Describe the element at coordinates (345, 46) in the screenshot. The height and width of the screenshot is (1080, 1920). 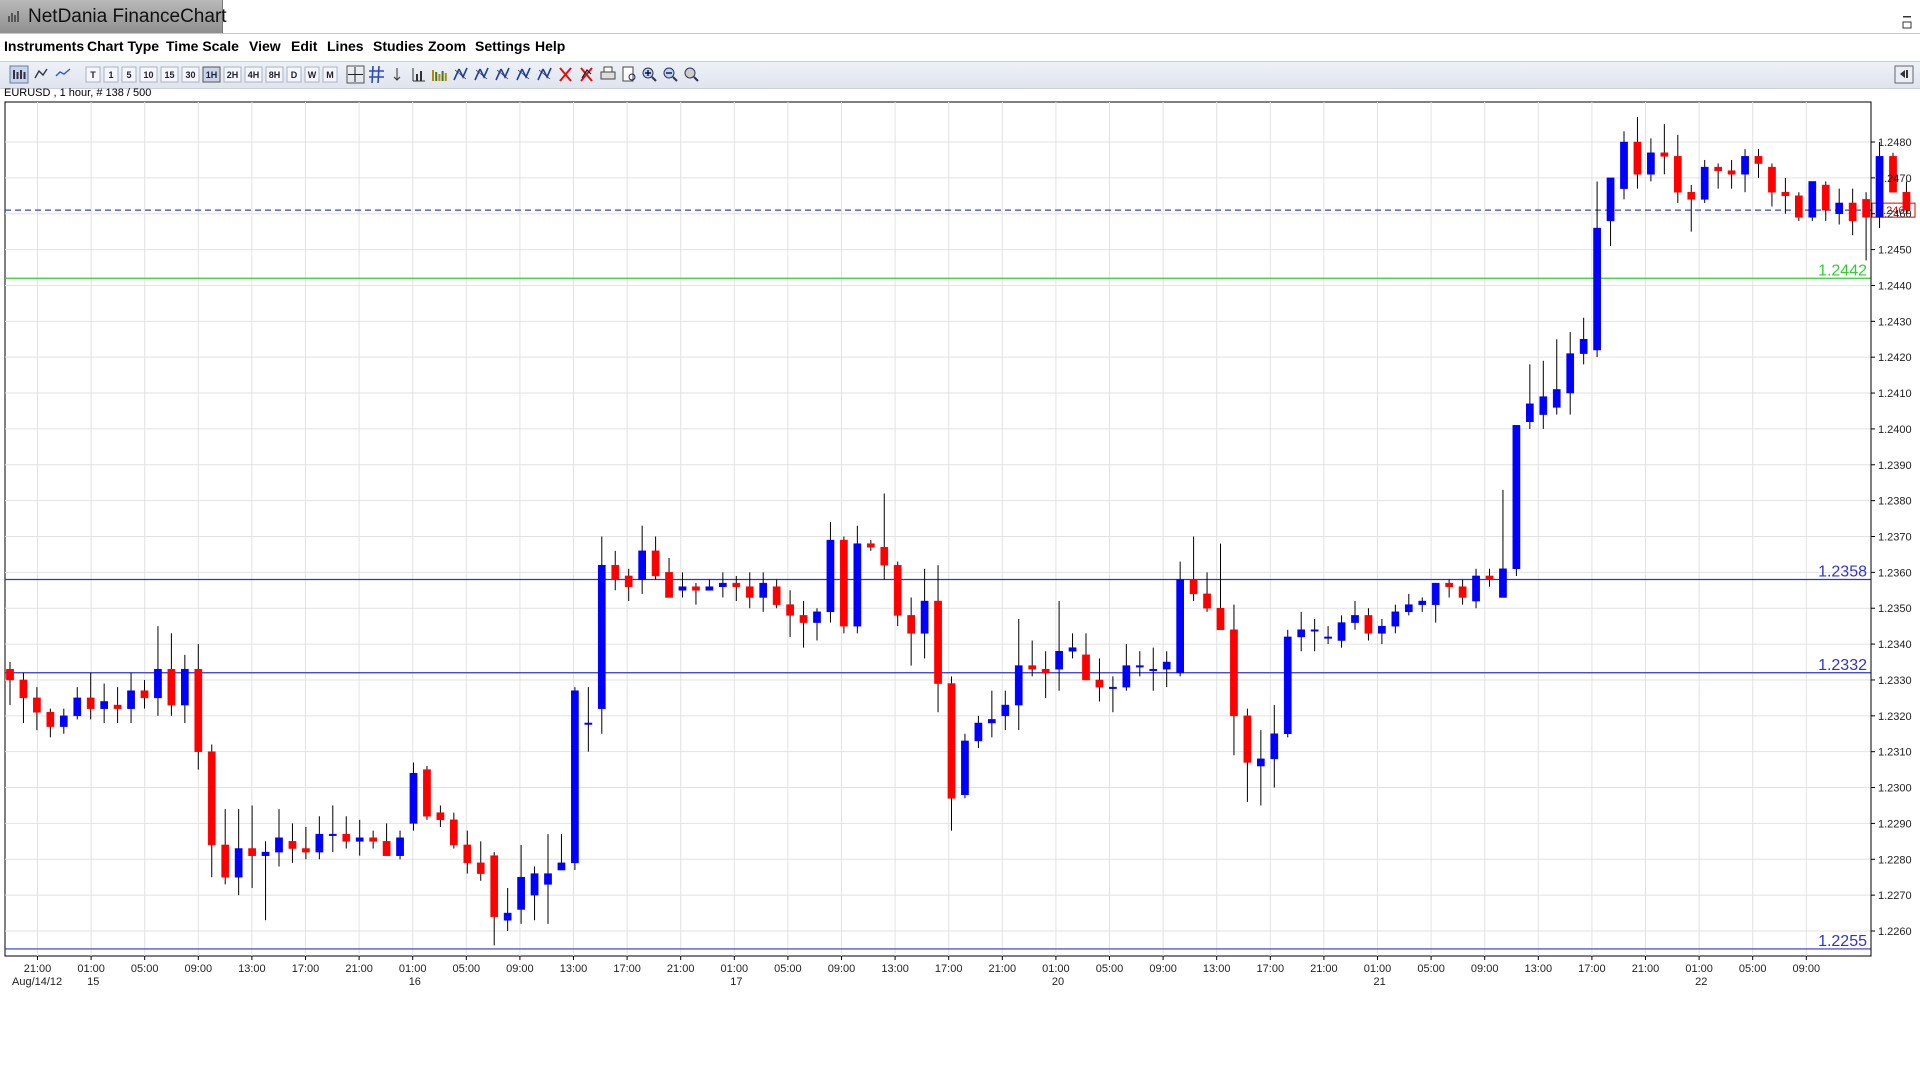
I see `menu-lines: Lines` at that location.